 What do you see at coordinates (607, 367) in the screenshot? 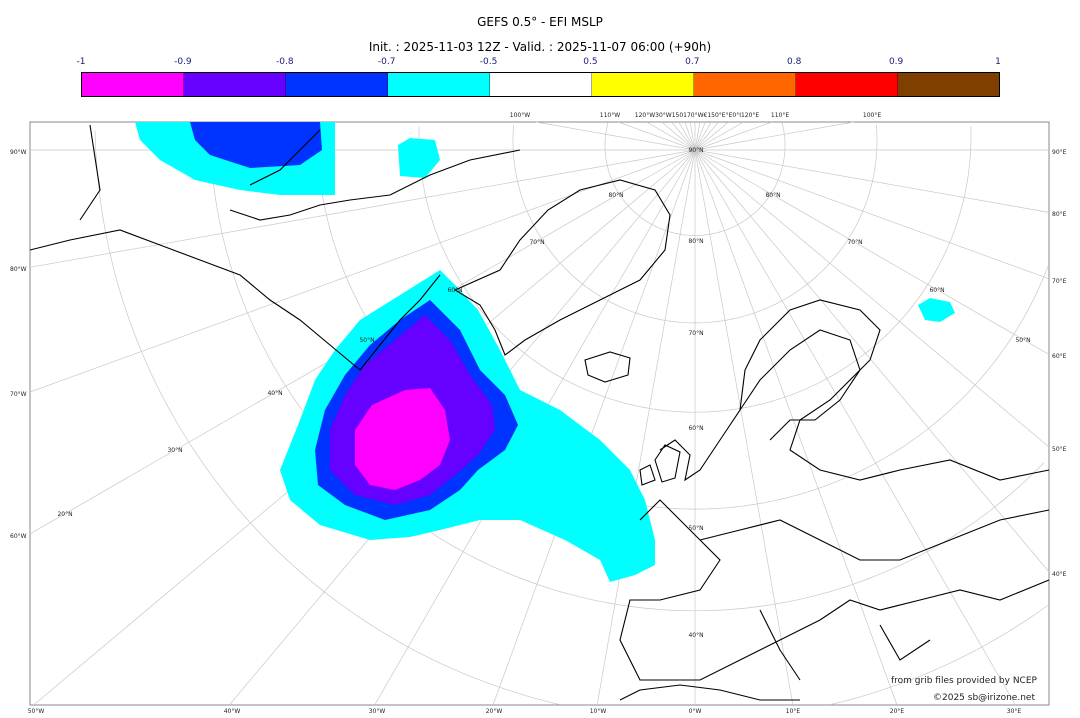
I see `iceland-coast` at bounding box center [607, 367].